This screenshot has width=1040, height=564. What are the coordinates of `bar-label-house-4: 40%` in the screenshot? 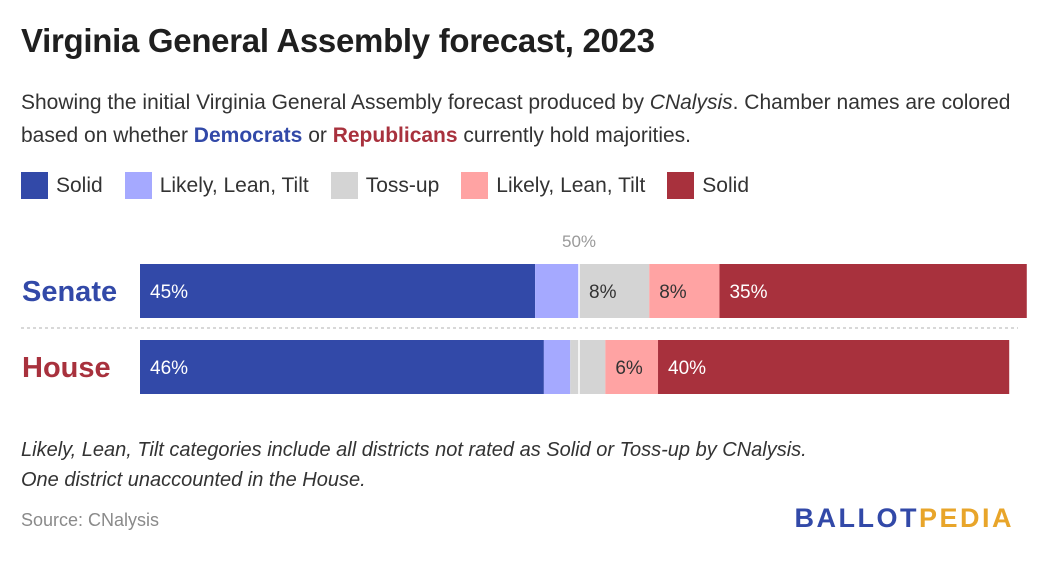 It's located at (687, 368).